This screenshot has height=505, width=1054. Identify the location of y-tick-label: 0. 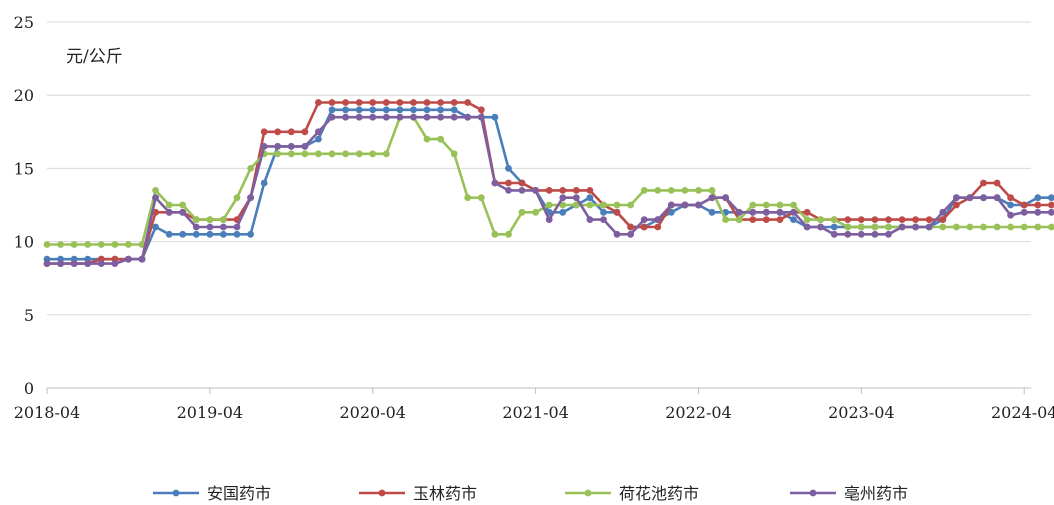
(29, 388).